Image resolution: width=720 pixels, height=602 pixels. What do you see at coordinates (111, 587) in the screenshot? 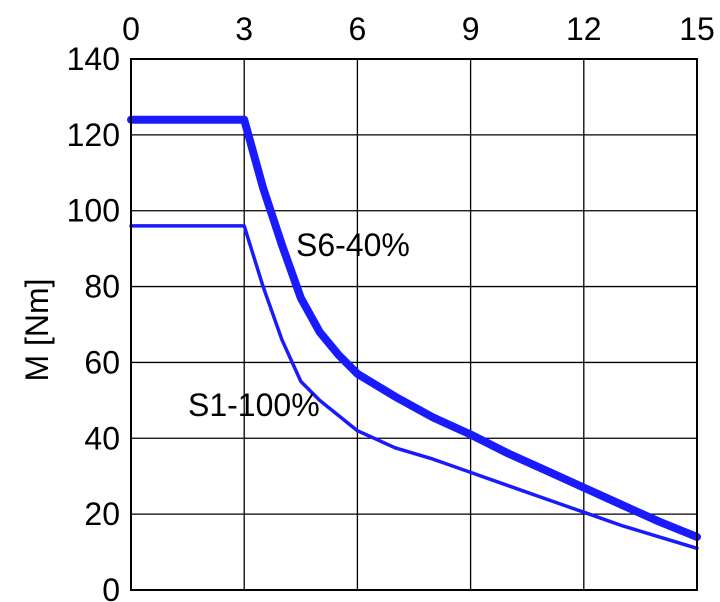
I see `y-tick-label: 0` at bounding box center [111, 587].